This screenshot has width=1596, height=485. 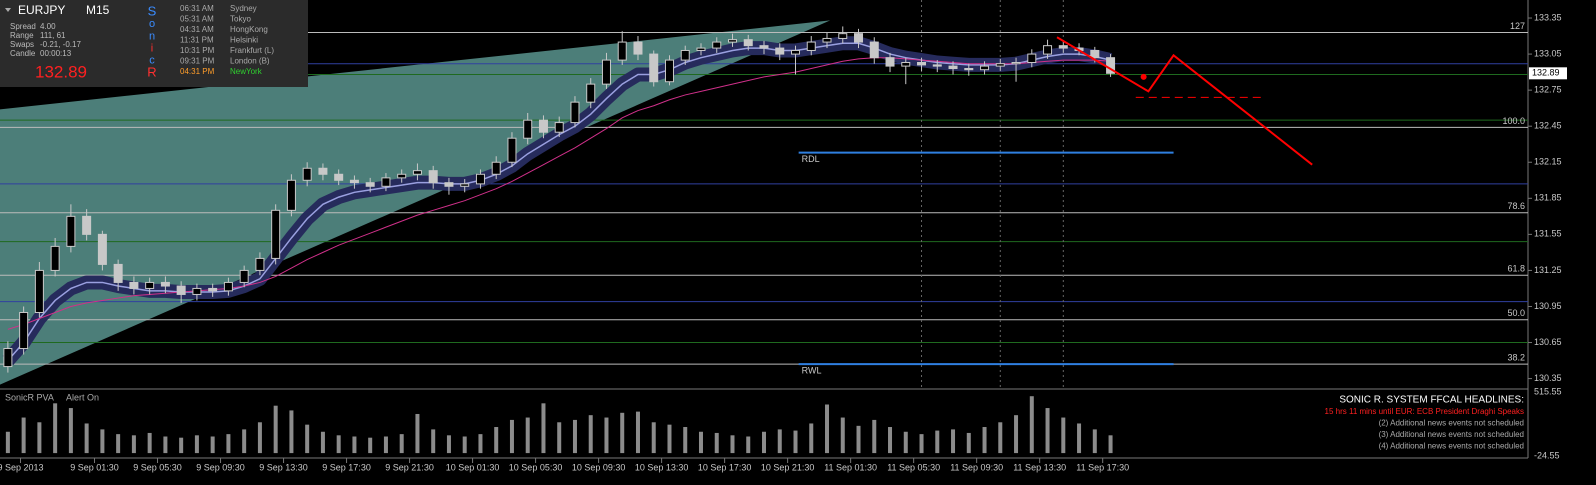 I want to click on volume-tick-label: 515.55, so click(x=1548, y=391).